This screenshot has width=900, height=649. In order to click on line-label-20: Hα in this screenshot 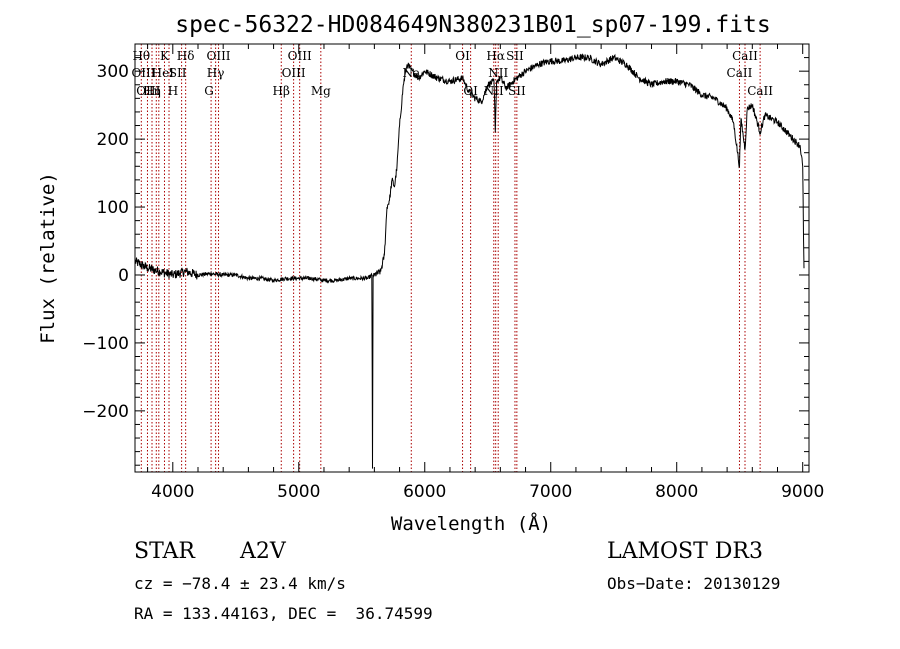, I will do `click(495, 56)`.